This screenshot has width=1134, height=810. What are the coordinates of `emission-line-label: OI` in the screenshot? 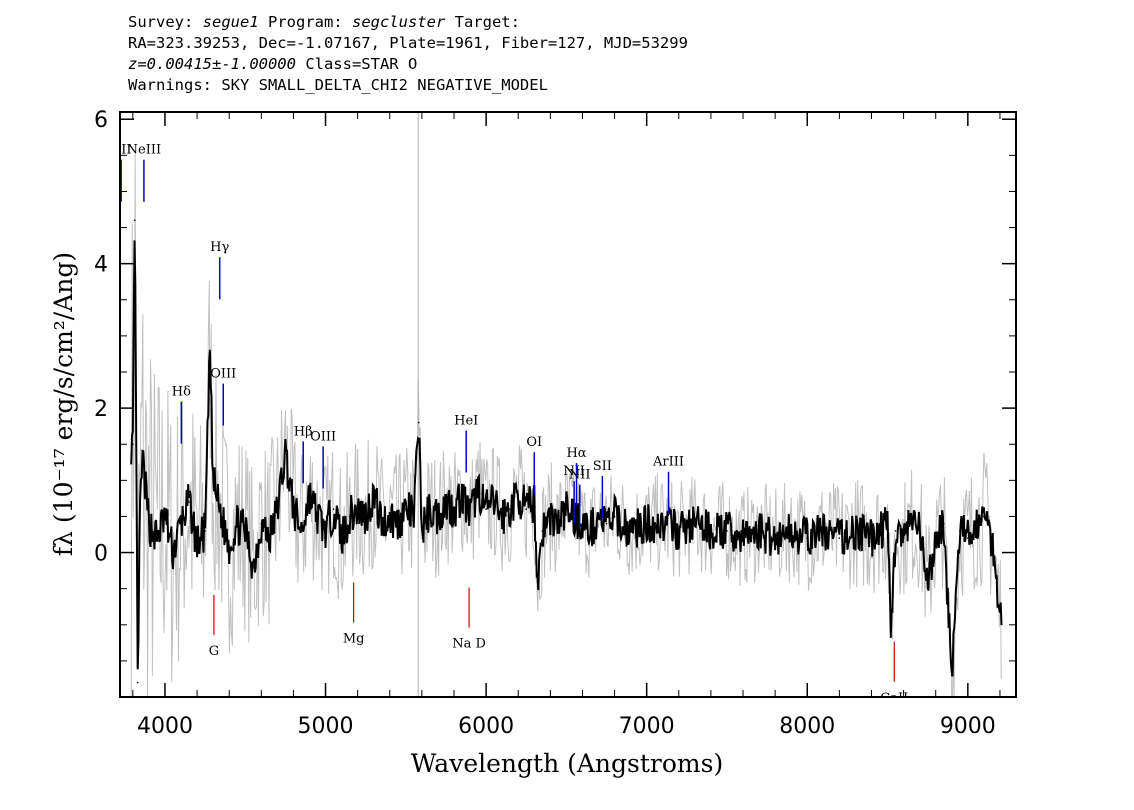 It's located at (534, 442).